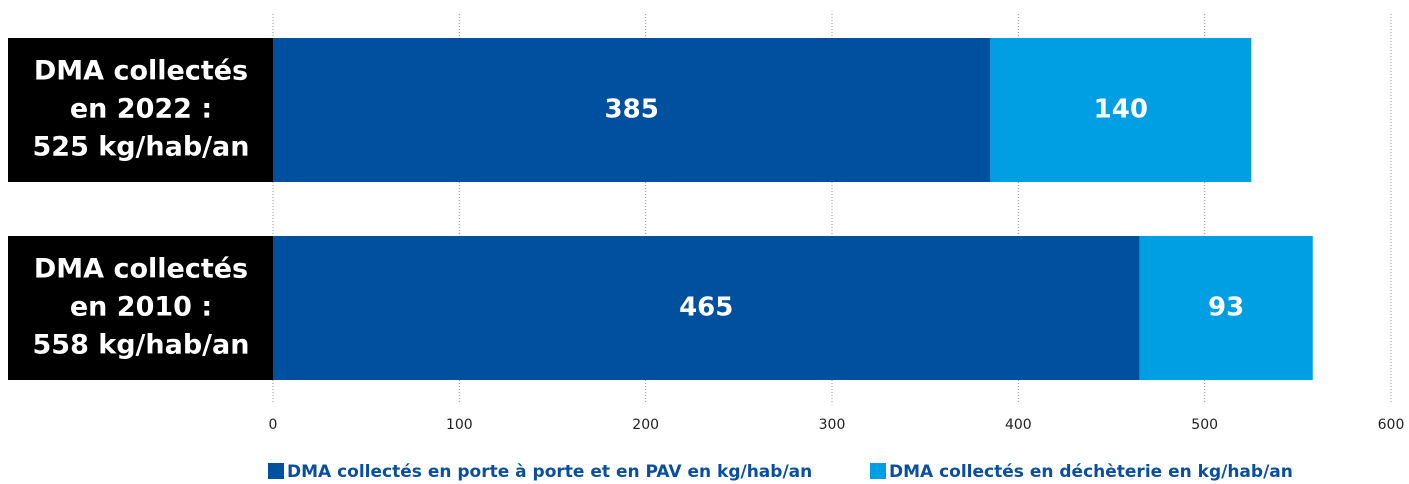 The image size is (1409, 484). Describe the element at coordinates (141, 345) in the screenshot. I see `category-label: 558 kg/hab/an` at that location.